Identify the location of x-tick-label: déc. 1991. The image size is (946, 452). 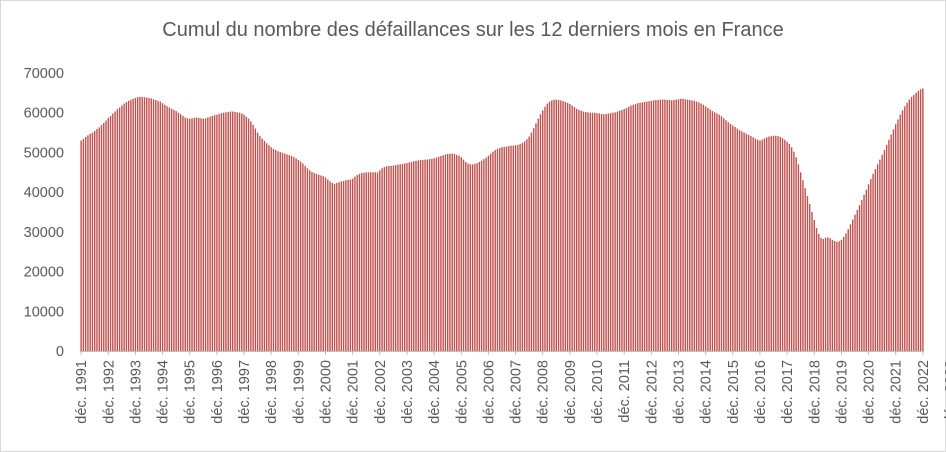
(82, 392).